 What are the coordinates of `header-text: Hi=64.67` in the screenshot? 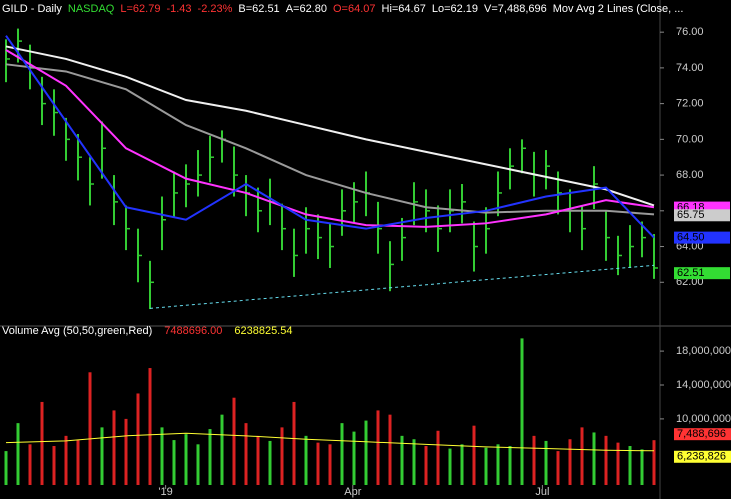 It's located at (404, 9).